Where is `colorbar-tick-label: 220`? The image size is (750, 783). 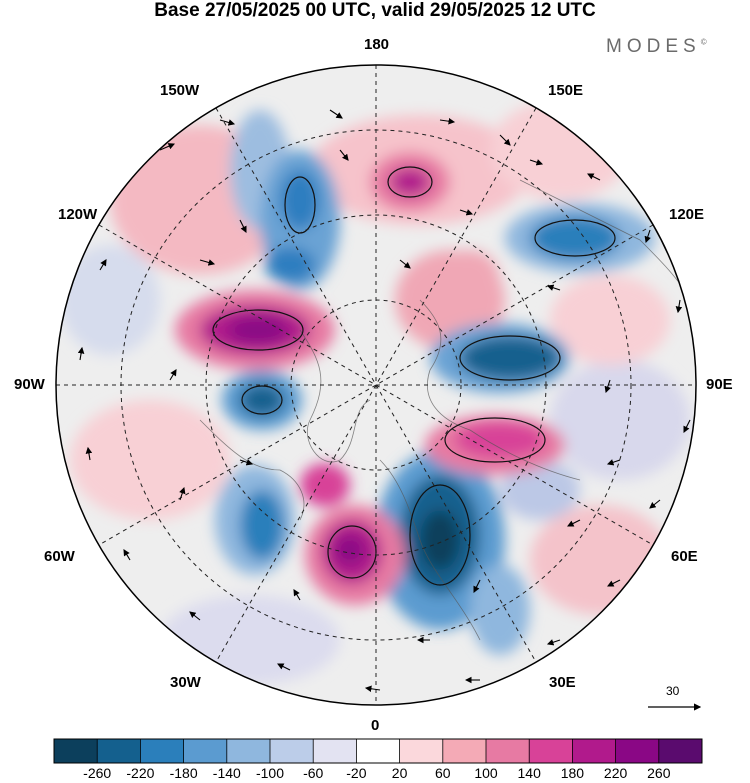
colorbar-tick-label: 220 is located at coordinates (615, 773).